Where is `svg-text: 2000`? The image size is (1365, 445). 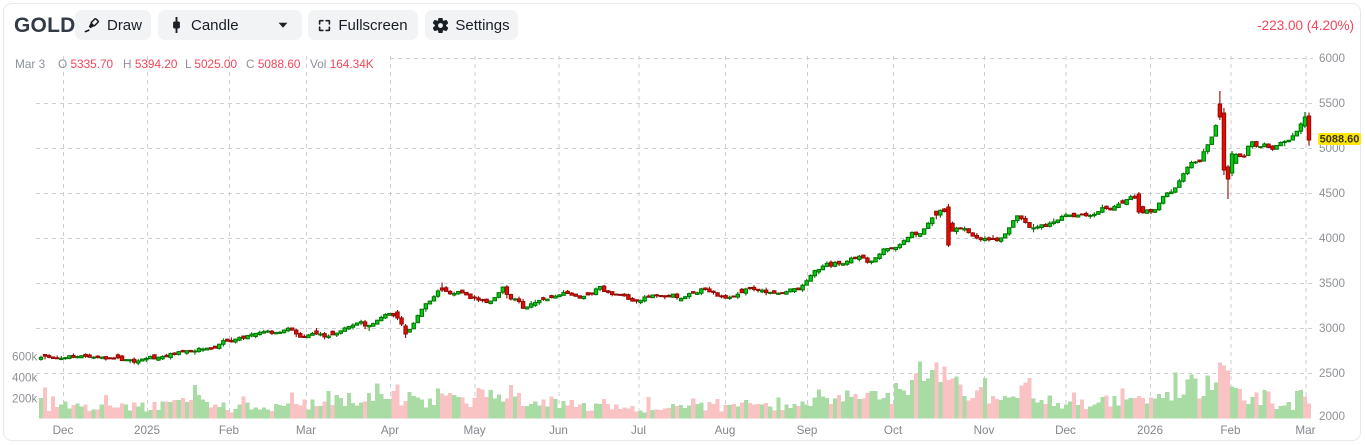 svg-text: 2000 is located at coordinates (1332, 416).